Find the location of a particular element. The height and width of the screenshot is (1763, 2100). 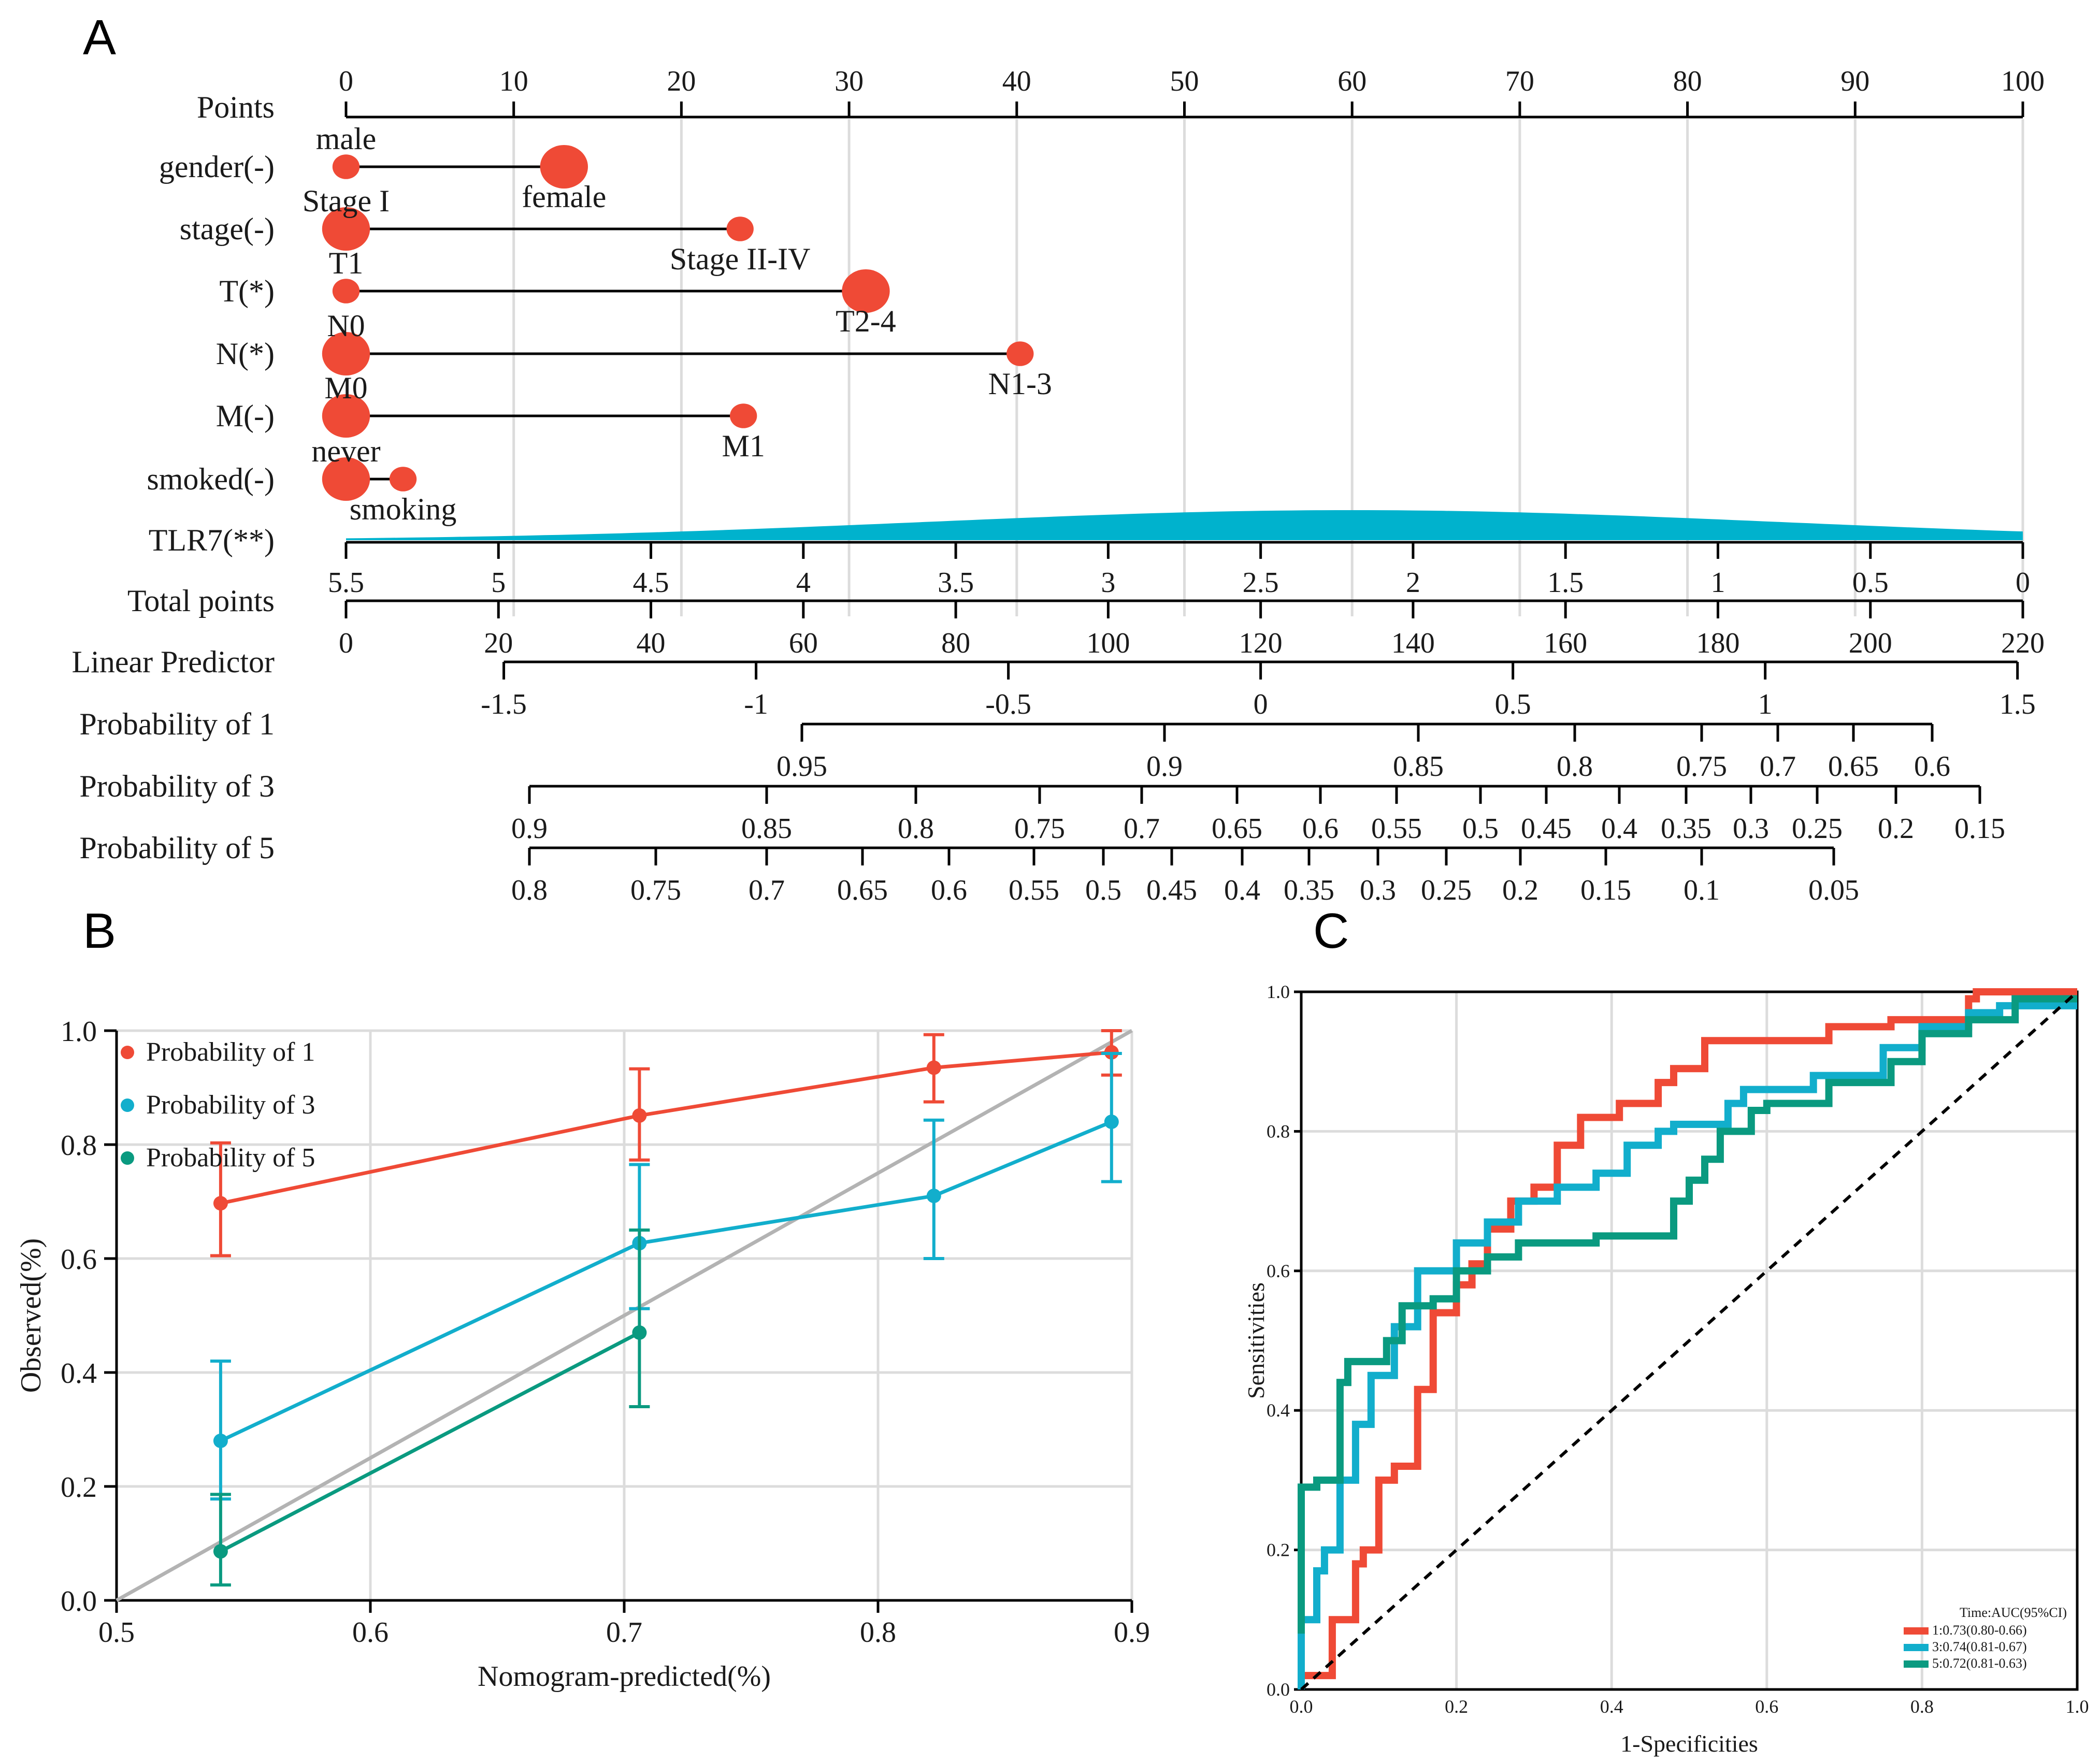

probability-tick-label: 0.1 is located at coordinates (1702, 890).